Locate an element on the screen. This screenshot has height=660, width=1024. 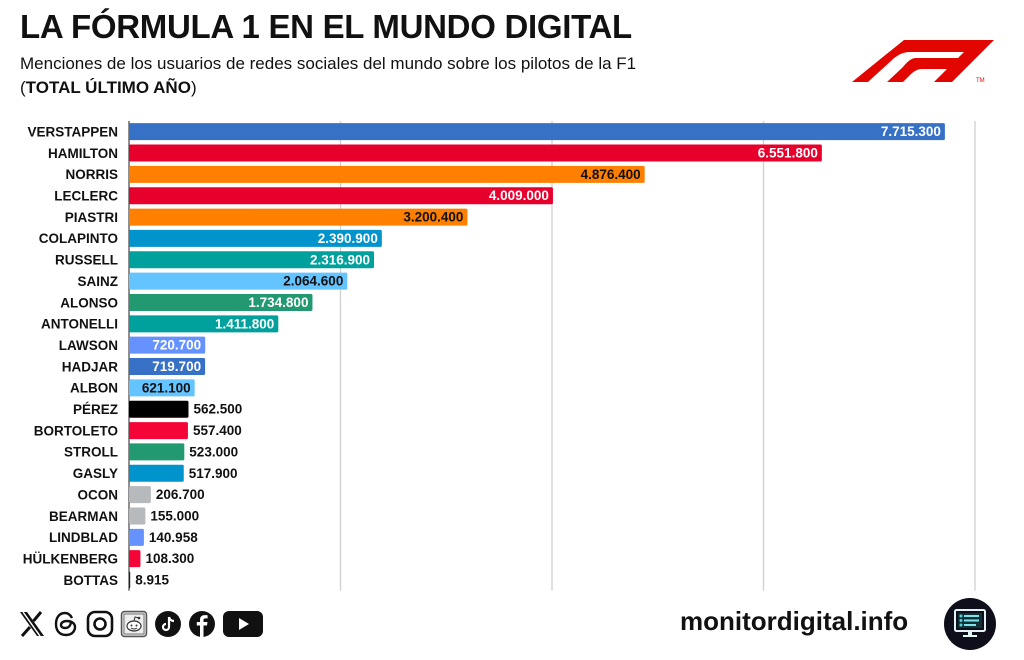
subtitle-period-text: TOTAL ÚLTIMO AÑO is located at coordinates (108, 87).